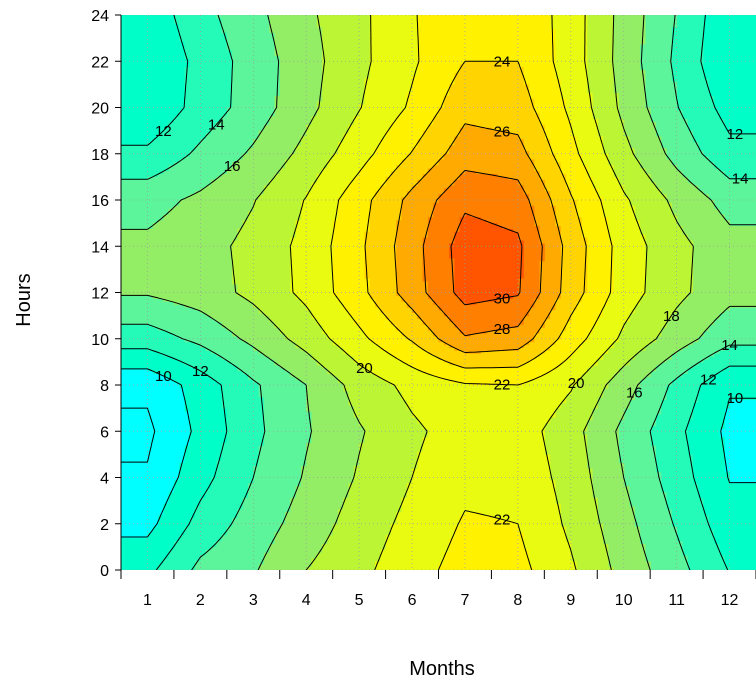 The image size is (756, 685). What do you see at coordinates (104, 386) in the screenshot?
I see `y-tick-label: 8` at bounding box center [104, 386].